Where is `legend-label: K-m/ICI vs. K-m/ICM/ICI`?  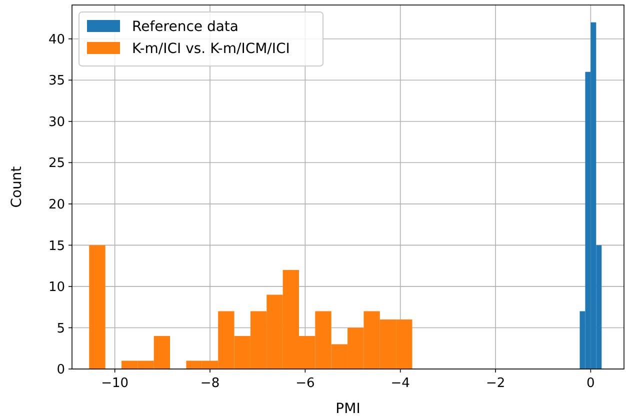
legend-label: K-m/ICI vs. K-m/ICM/ICI is located at coordinates (211, 49).